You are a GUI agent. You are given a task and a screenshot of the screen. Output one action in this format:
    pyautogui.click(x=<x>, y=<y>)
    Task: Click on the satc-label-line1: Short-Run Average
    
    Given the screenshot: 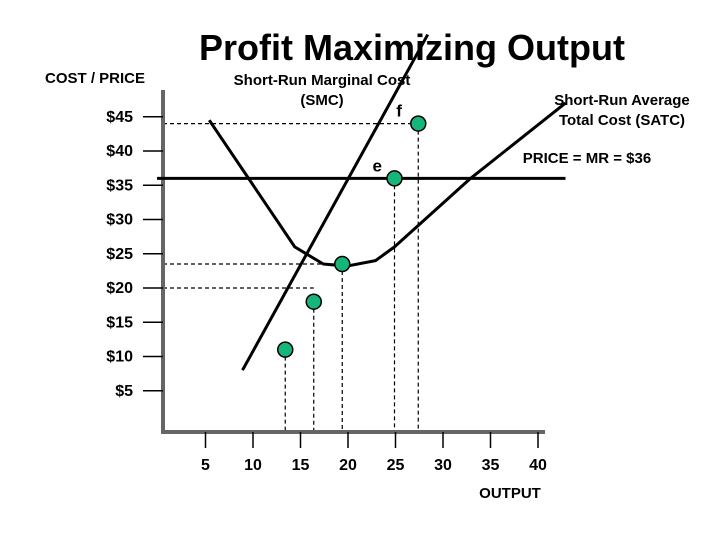 What is the action you would take?
    pyautogui.click(x=622, y=100)
    